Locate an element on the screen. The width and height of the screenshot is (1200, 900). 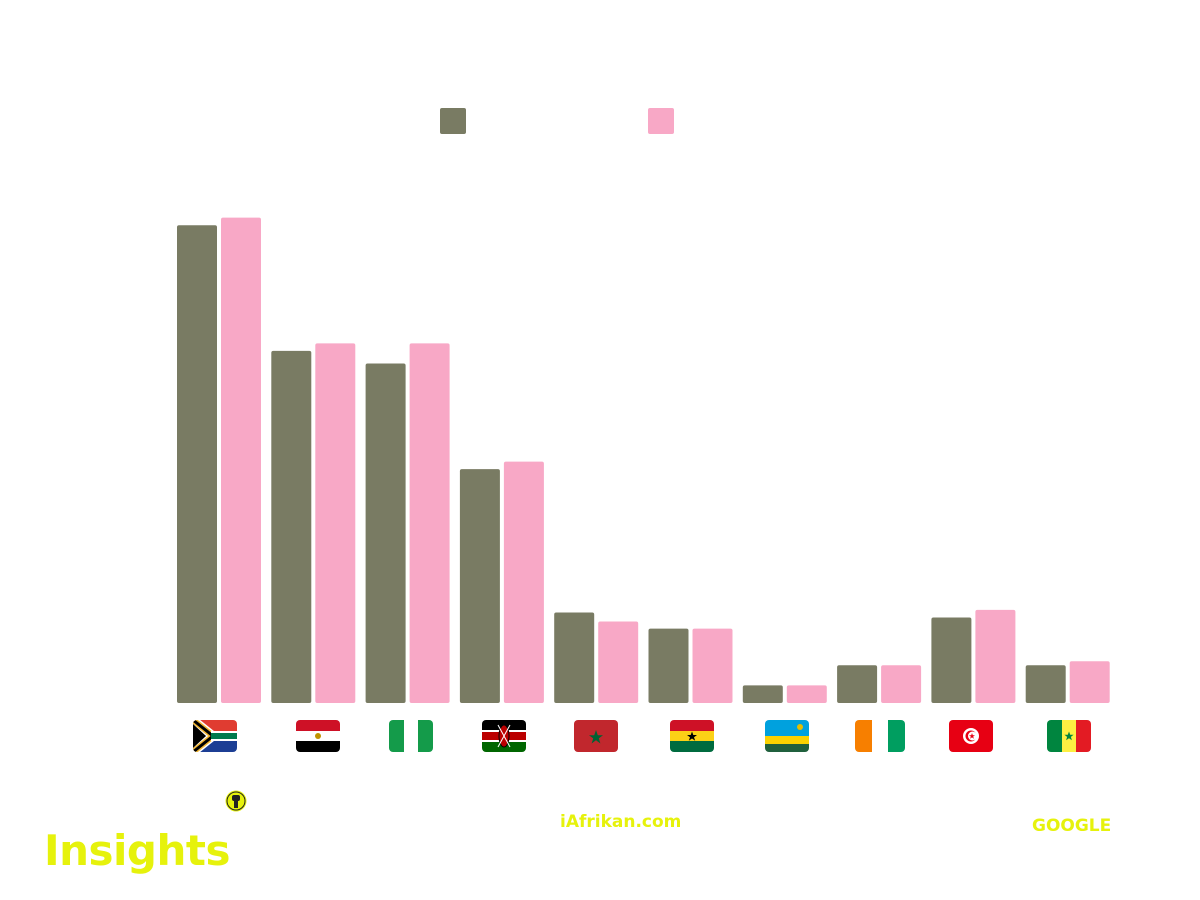
flag-egypt-icon is located at coordinates (318, 736).